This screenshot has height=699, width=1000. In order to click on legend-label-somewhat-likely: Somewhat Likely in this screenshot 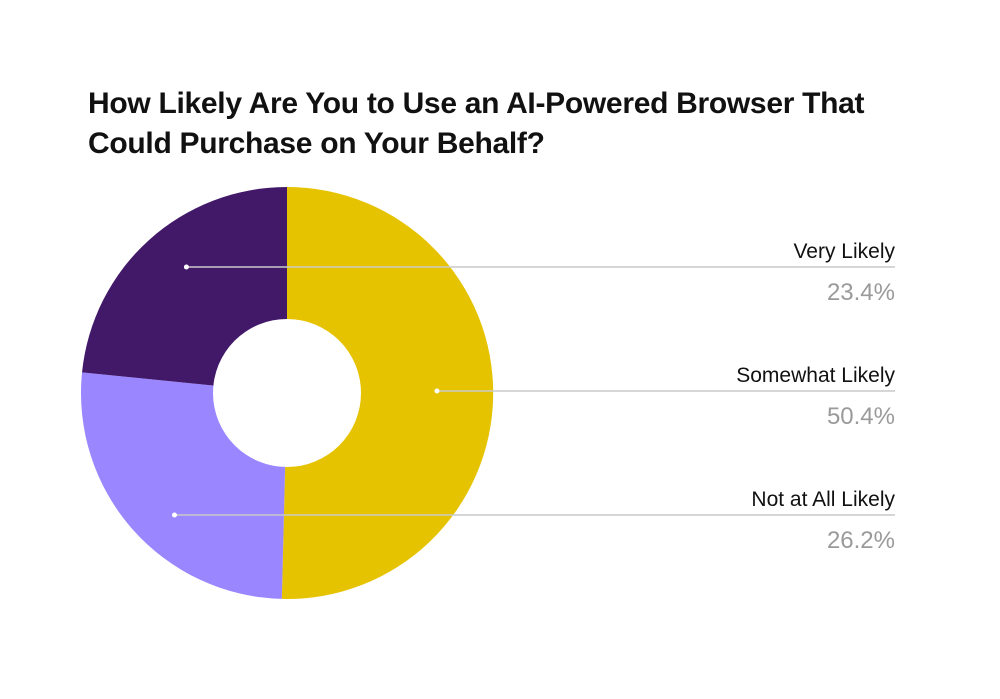, I will do `click(815, 375)`.